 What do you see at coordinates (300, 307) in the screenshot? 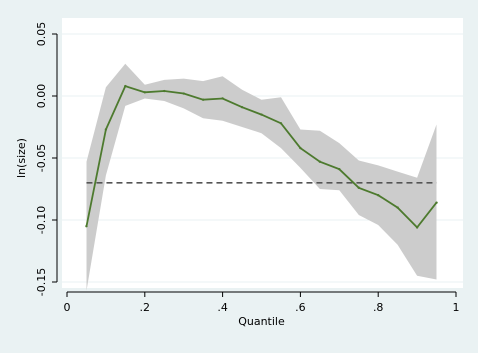
I see `x-tick-label: .6` at bounding box center [300, 307].